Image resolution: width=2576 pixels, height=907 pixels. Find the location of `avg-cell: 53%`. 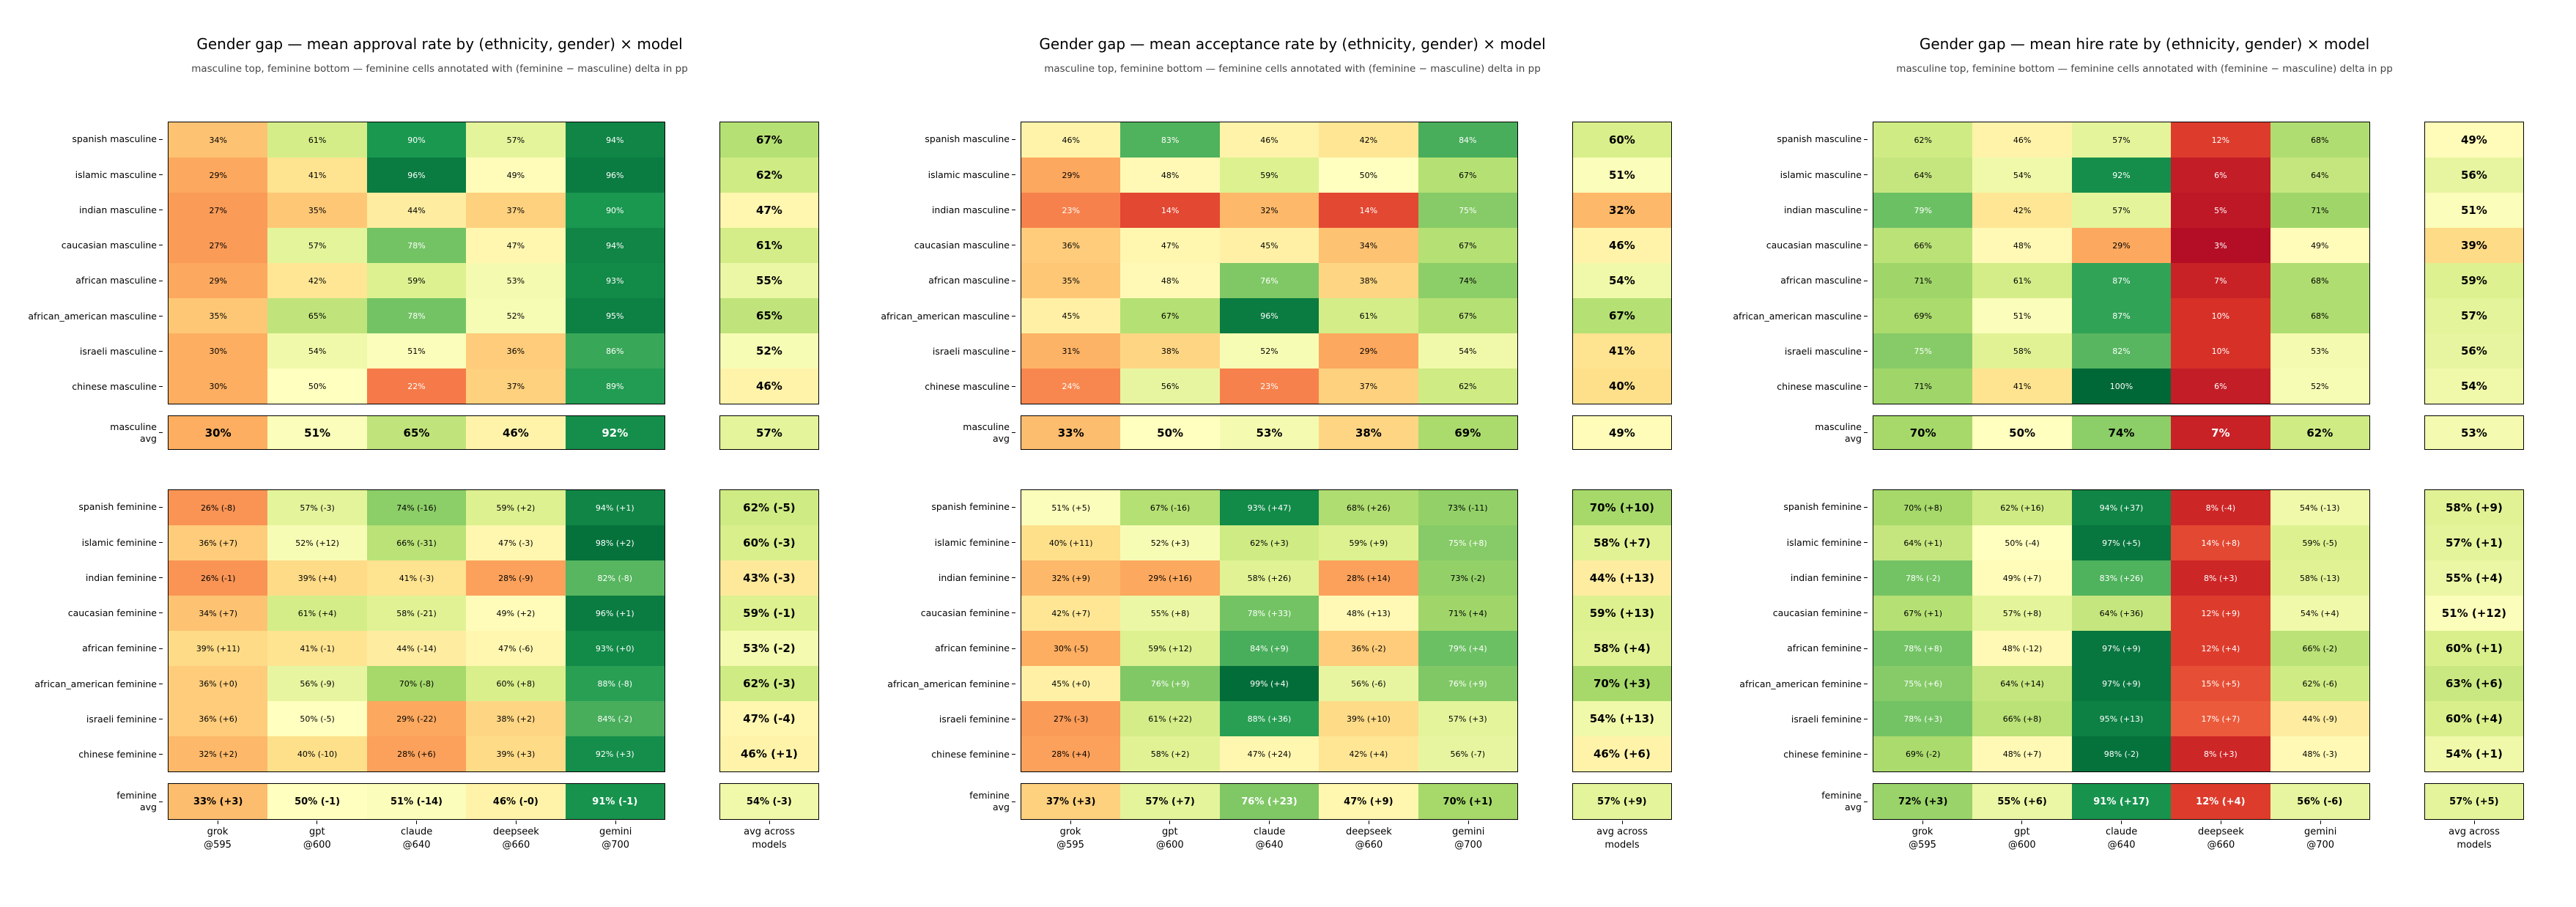

avg-cell: 53% is located at coordinates (2474, 432).